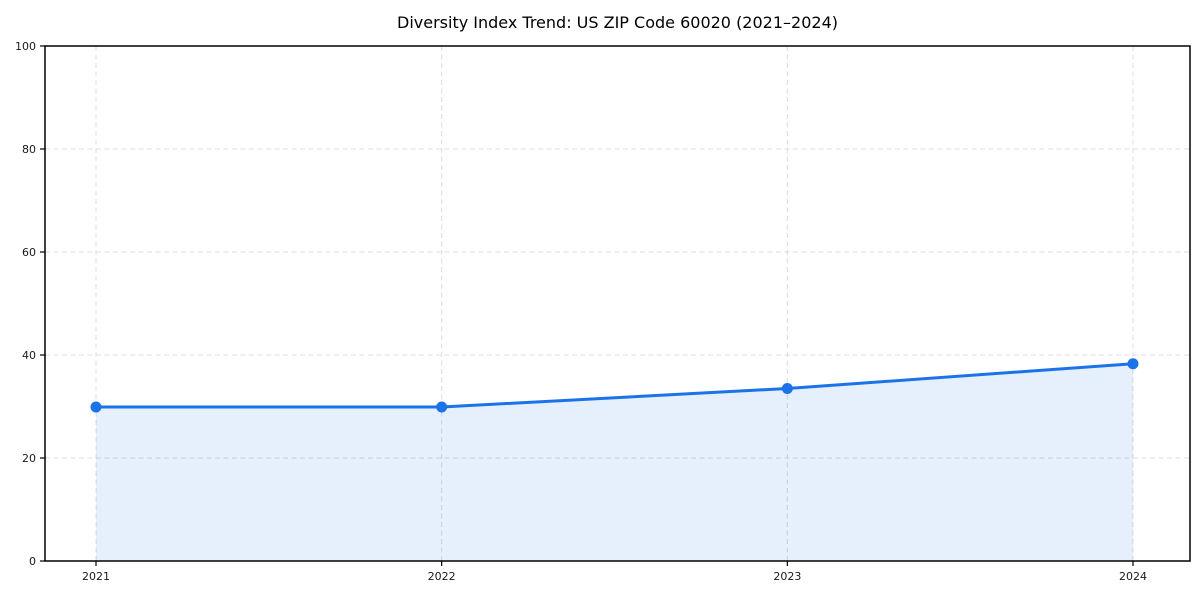 The width and height of the screenshot is (1200, 600). I want to click on y-tick-label: 0, so click(32, 561).